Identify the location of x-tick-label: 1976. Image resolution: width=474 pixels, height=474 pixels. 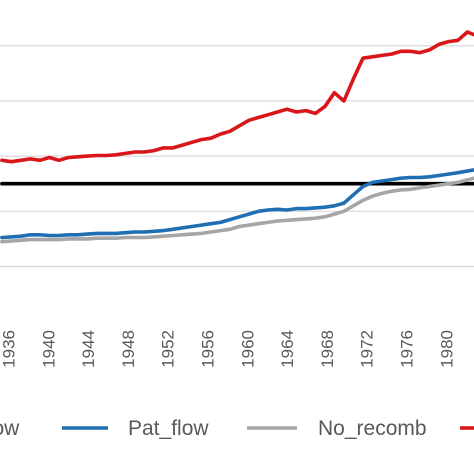
(406, 349).